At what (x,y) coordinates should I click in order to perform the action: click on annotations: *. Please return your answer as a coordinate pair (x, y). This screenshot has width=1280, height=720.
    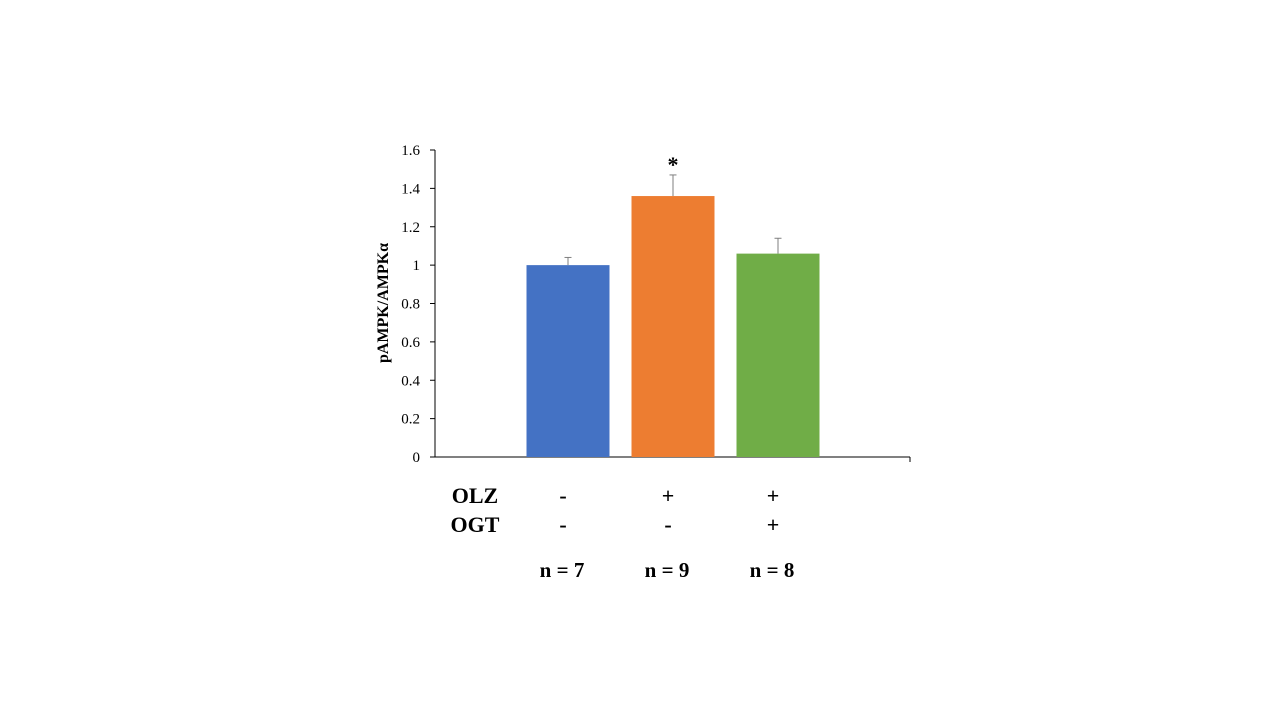
    Looking at the image, I should click on (673, 164).